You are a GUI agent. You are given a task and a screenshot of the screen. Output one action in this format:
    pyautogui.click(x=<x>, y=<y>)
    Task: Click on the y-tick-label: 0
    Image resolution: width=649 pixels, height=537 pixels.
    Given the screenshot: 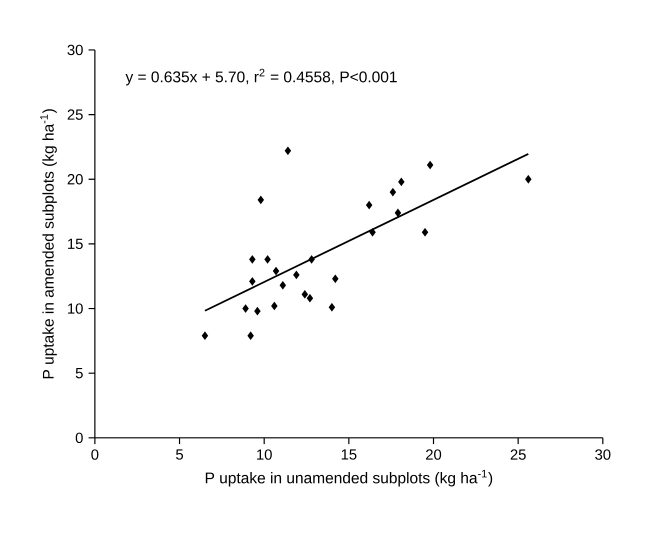 What is the action you would take?
    pyautogui.click(x=79, y=438)
    